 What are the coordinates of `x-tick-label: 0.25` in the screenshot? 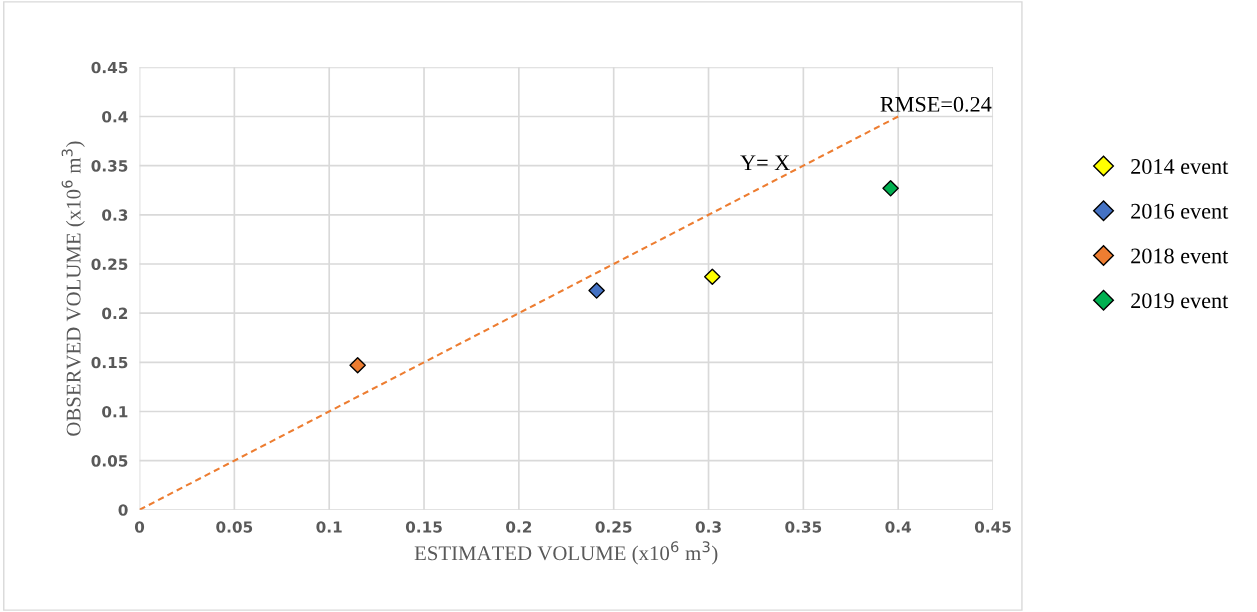 It's located at (613, 527).